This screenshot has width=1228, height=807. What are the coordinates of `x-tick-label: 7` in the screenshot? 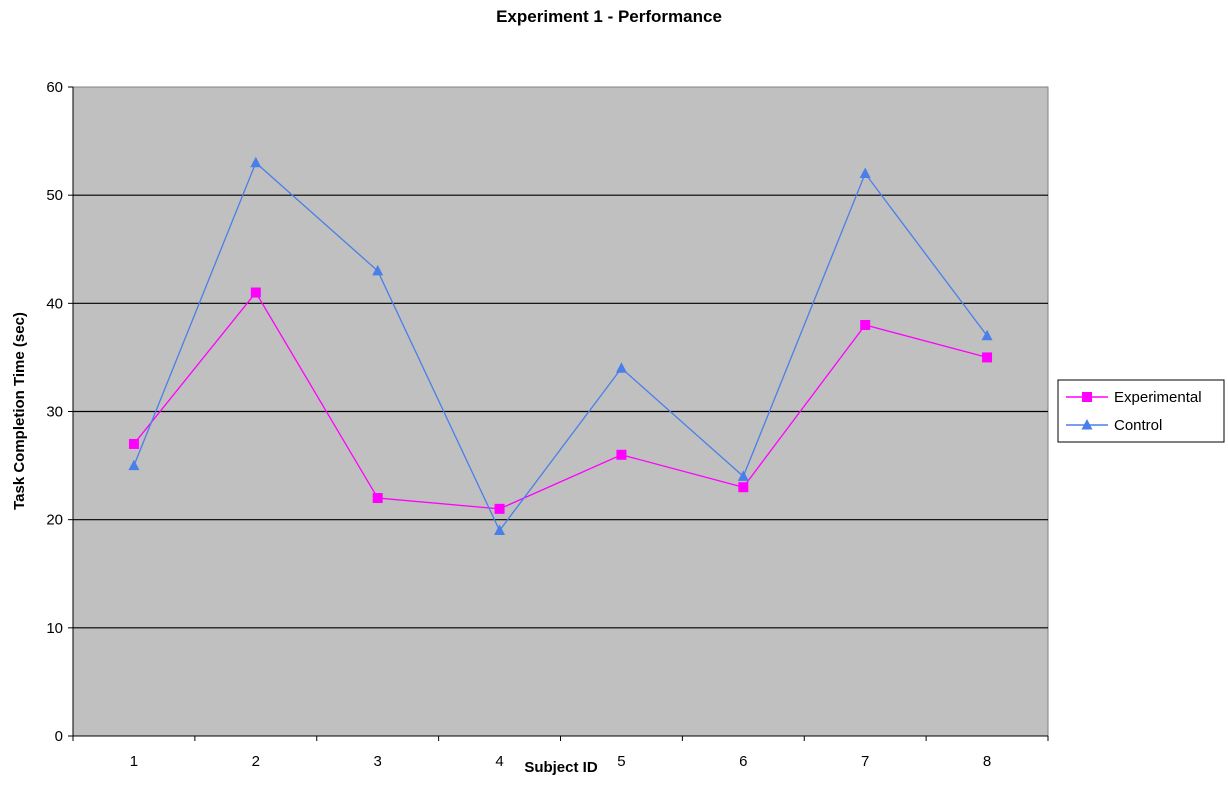 It's located at (865, 761).